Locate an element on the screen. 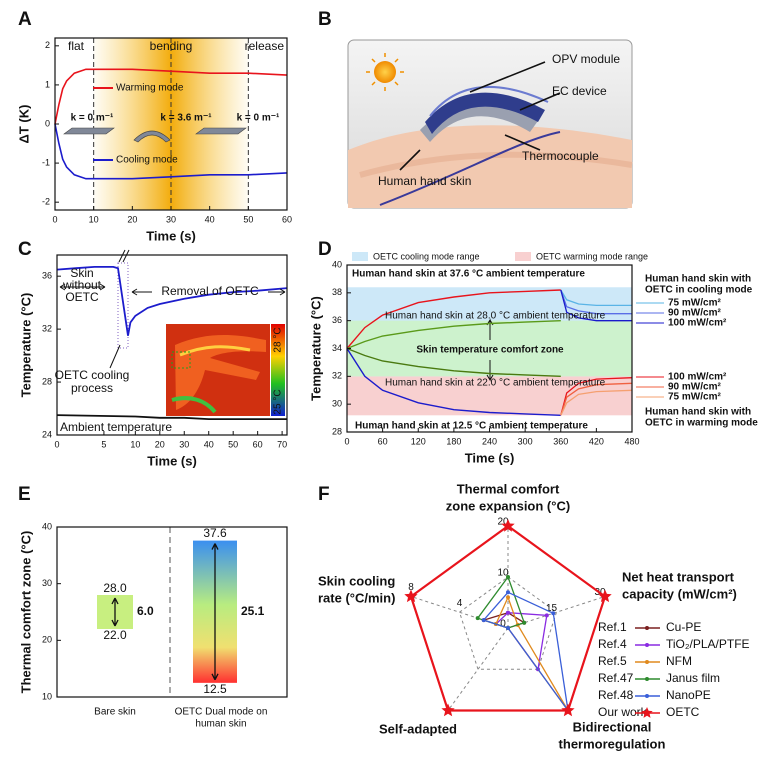 This screenshot has width=780, height=764. legend-label: NanoPE is located at coordinates (688, 695).